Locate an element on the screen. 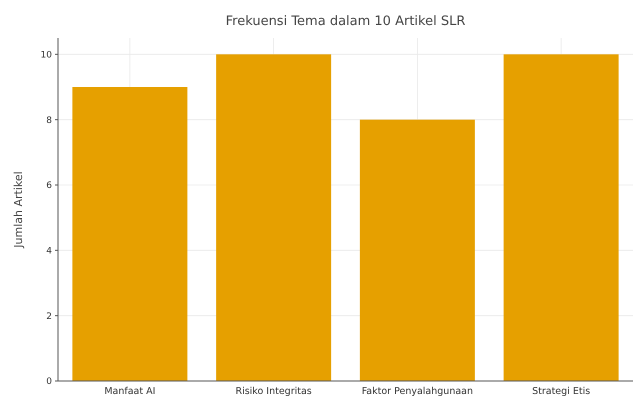 This screenshot has width=641, height=403. y-tick-label: 10 is located at coordinates (46, 55).